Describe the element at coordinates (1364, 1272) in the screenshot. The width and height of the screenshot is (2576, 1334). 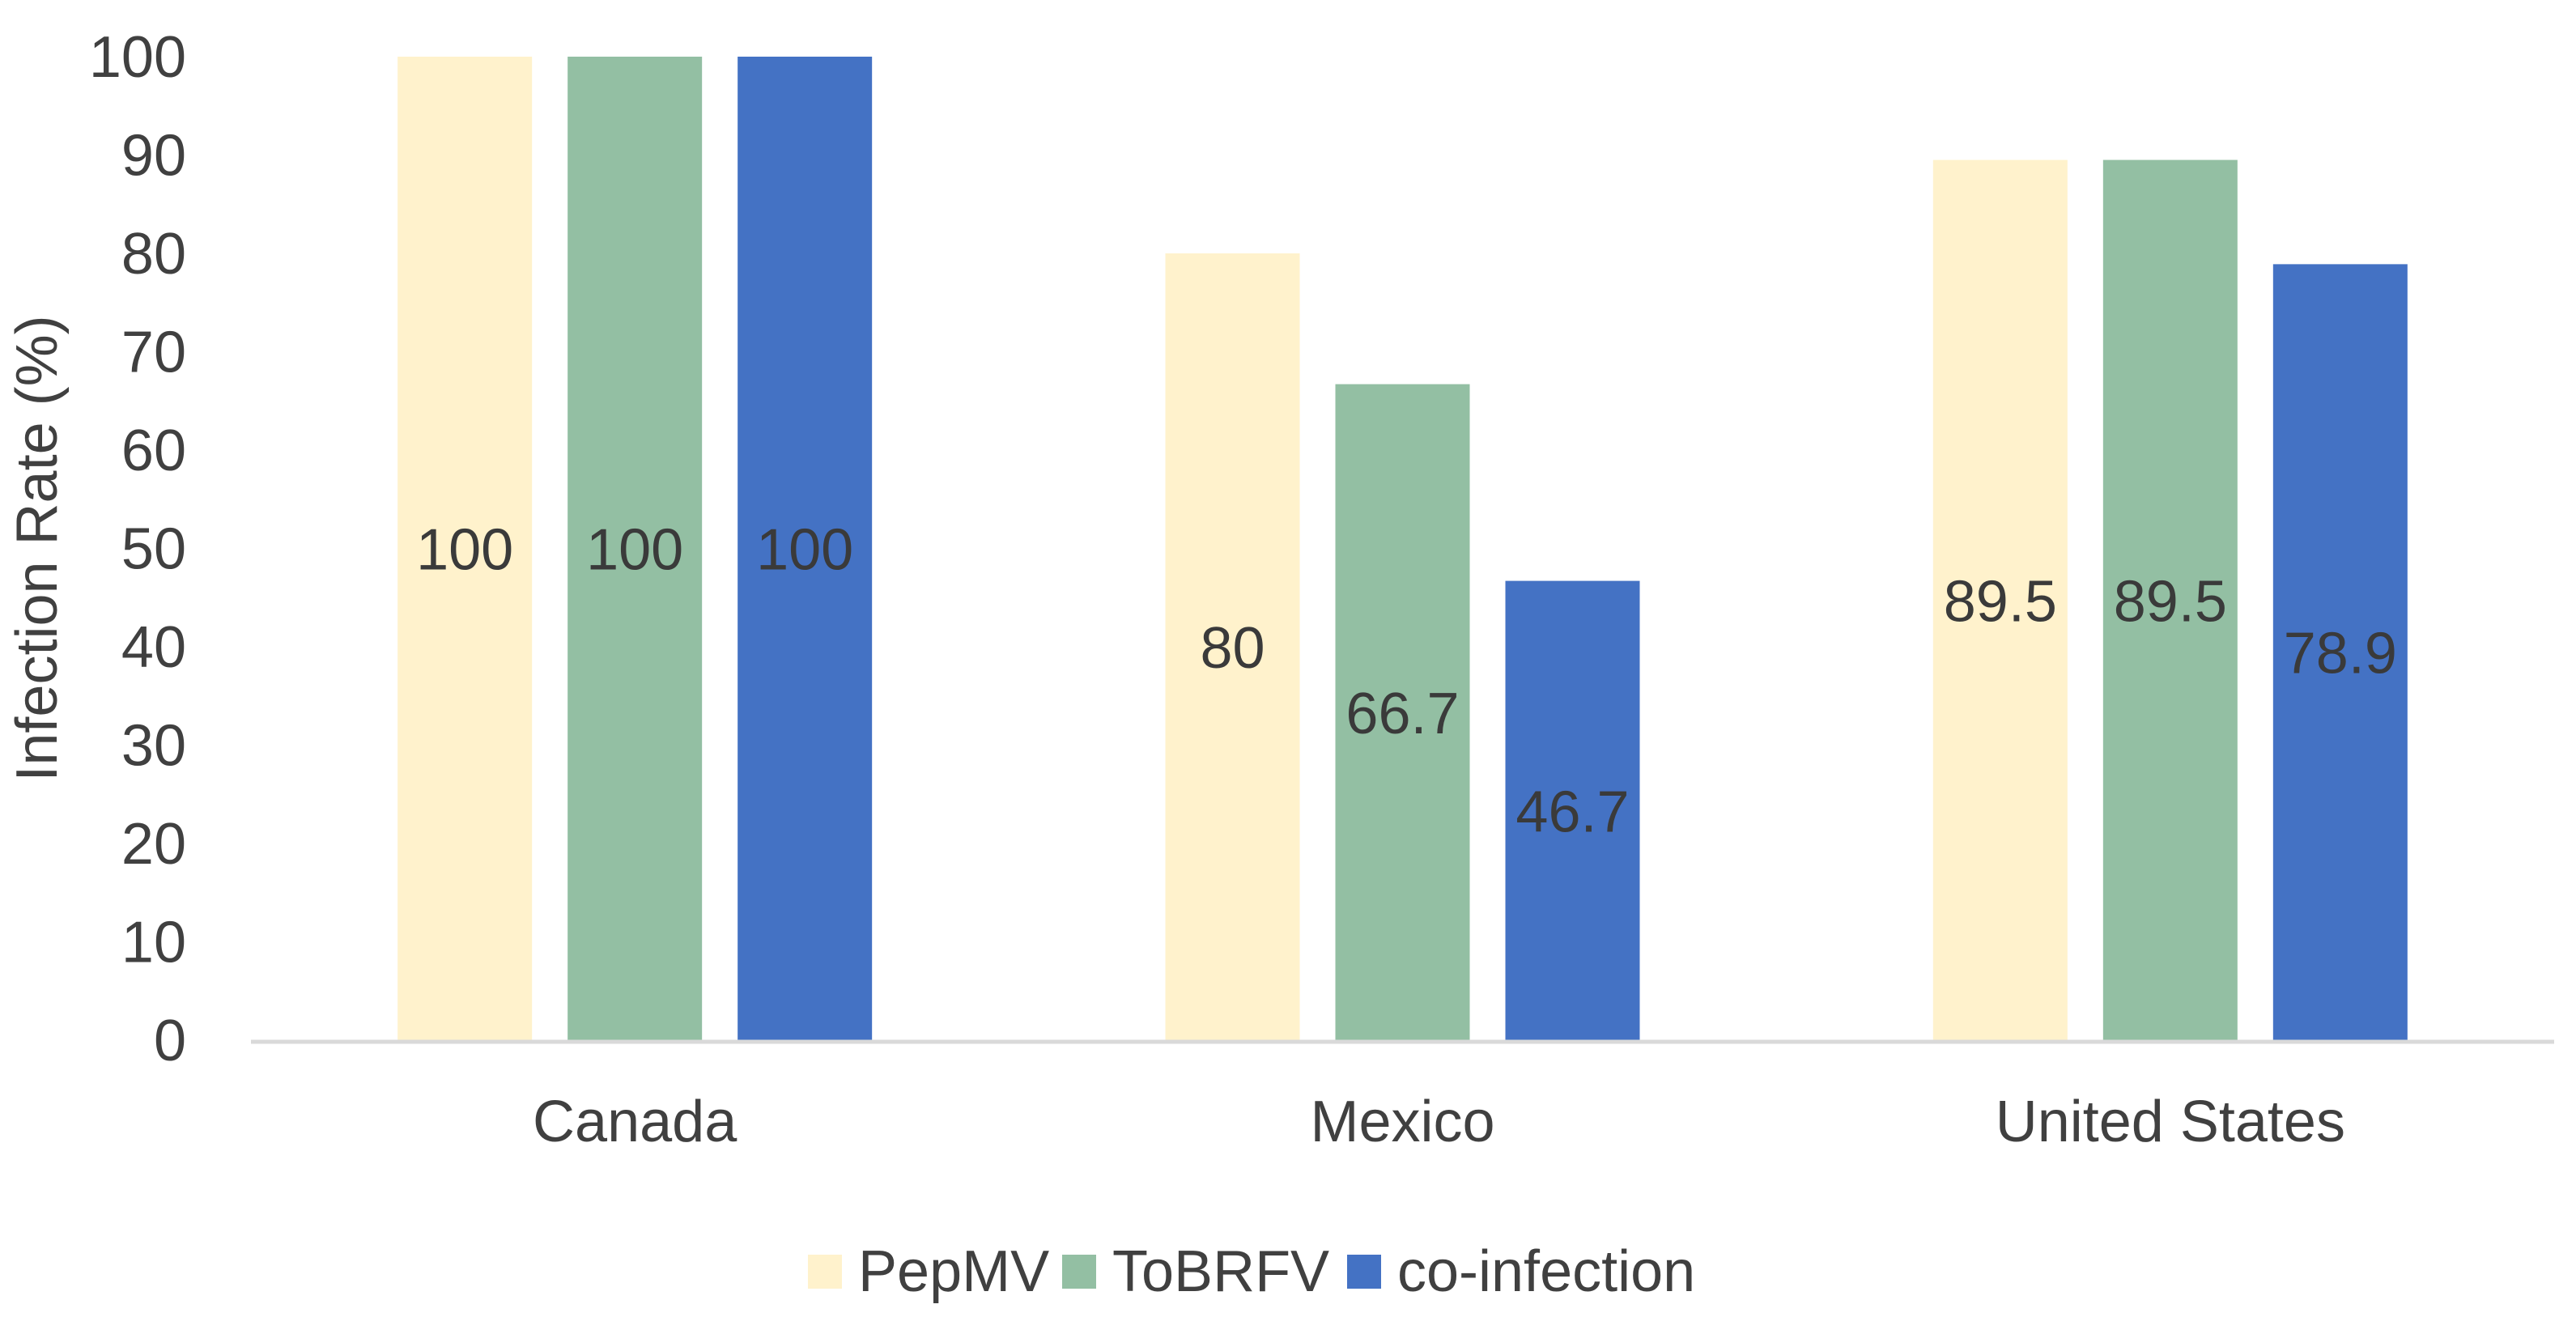
I see `legend-swatch-co-infection` at that location.